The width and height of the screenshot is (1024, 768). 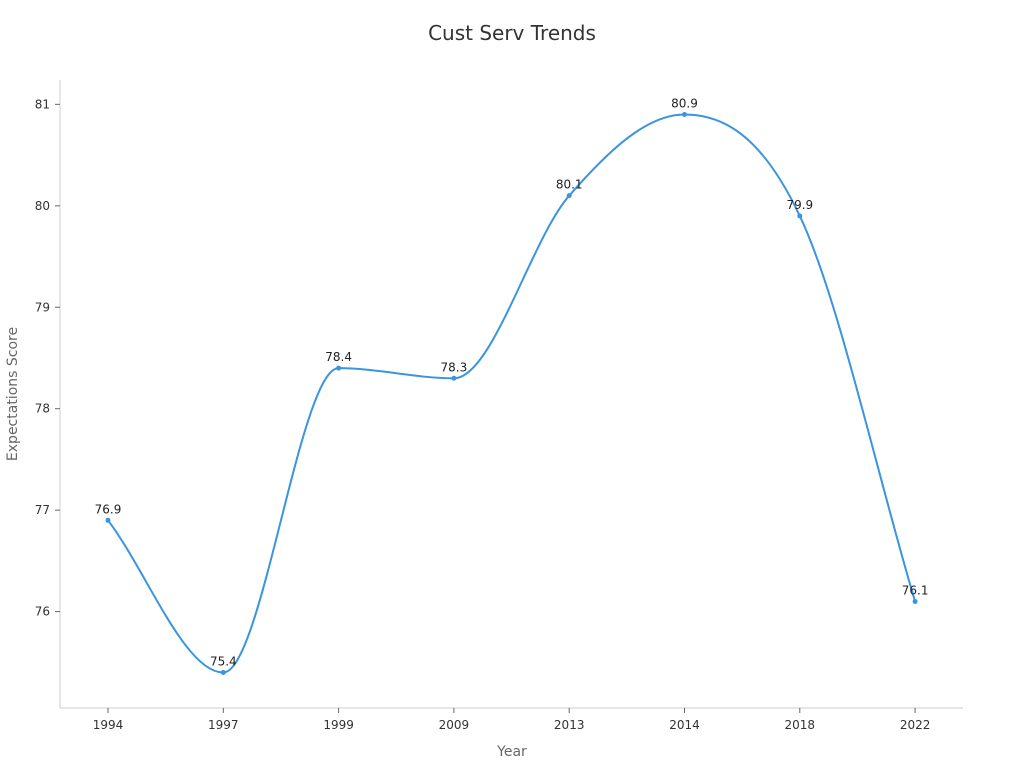 I want to click on y-axis-label: Expectations Score, so click(x=13, y=394).